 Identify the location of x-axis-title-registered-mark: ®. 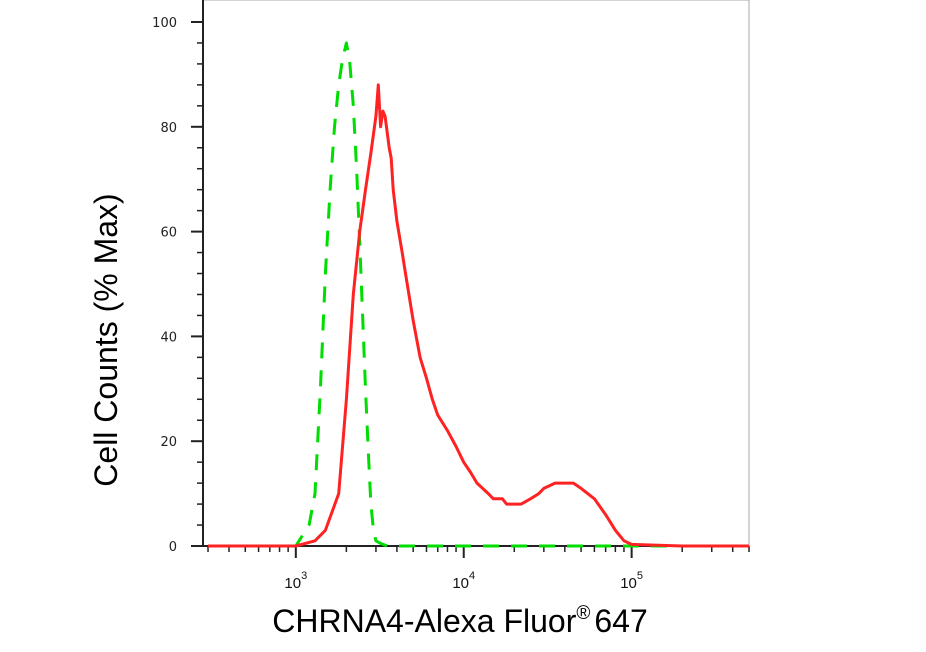
(583, 613).